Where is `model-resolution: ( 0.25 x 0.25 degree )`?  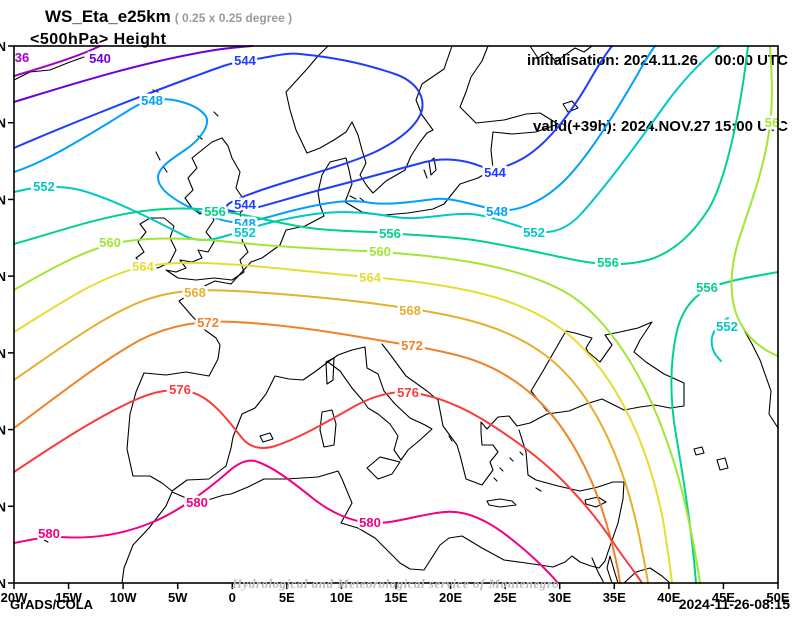
model-resolution: ( 0.25 x 0.25 degree ) is located at coordinates (233, 18).